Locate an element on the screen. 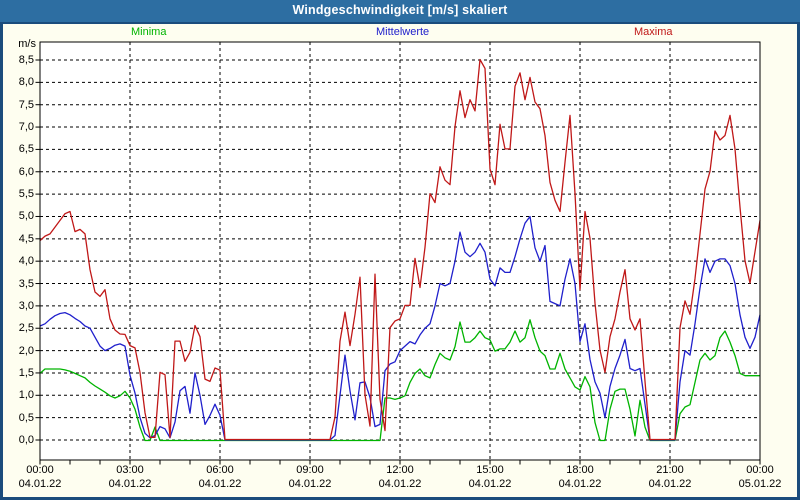 Image resolution: width=800 pixels, height=500 pixels. legend-item-mittelwerte: Mittelwerte is located at coordinates (403, 32).